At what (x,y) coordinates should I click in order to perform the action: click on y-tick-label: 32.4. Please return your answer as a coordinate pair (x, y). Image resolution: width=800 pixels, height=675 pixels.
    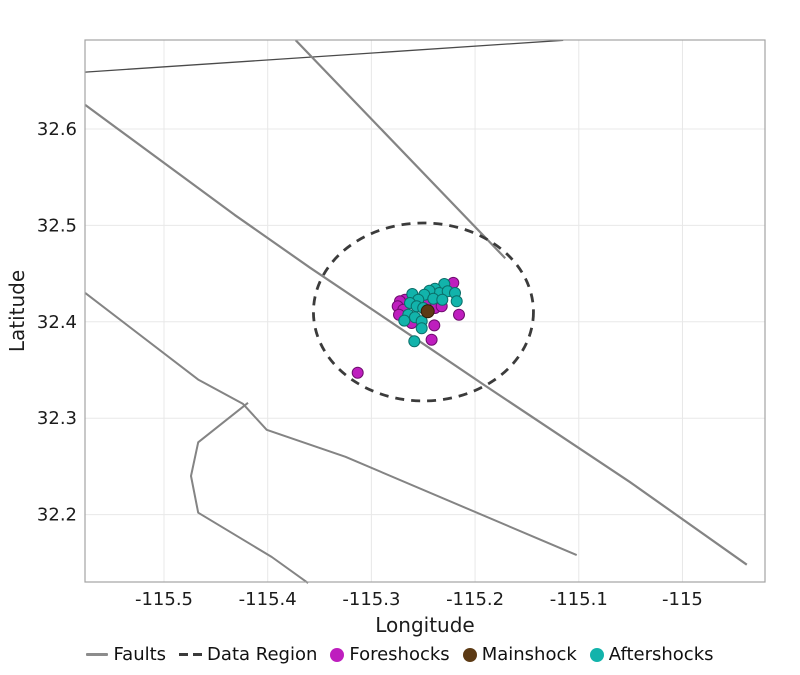
    Looking at the image, I should click on (57, 322).